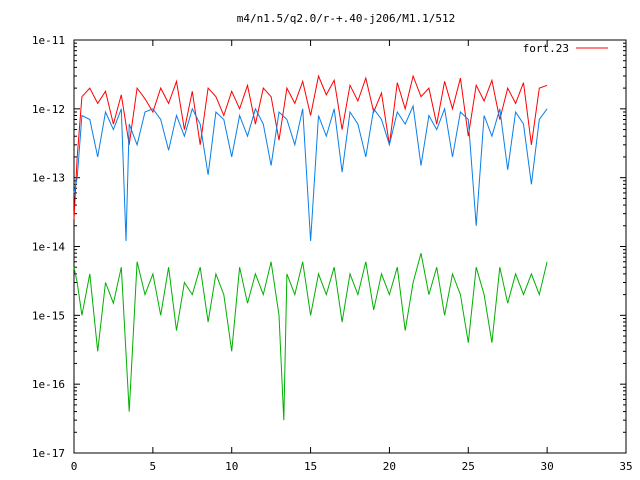 The width and height of the screenshot is (640, 480). I want to click on y-tick-label: 1e-16, so click(48, 384).